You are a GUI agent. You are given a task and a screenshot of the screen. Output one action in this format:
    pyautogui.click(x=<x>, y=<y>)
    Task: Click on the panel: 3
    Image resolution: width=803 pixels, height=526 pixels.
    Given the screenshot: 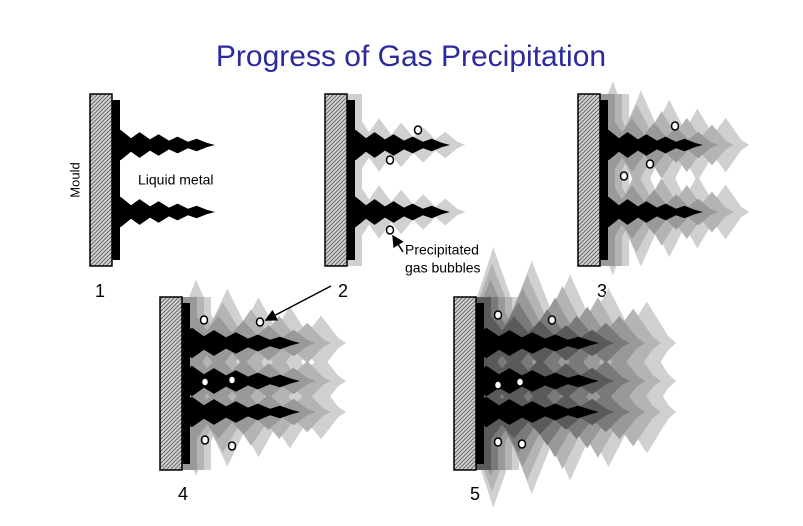 What is the action you would take?
    pyautogui.click(x=663, y=191)
    